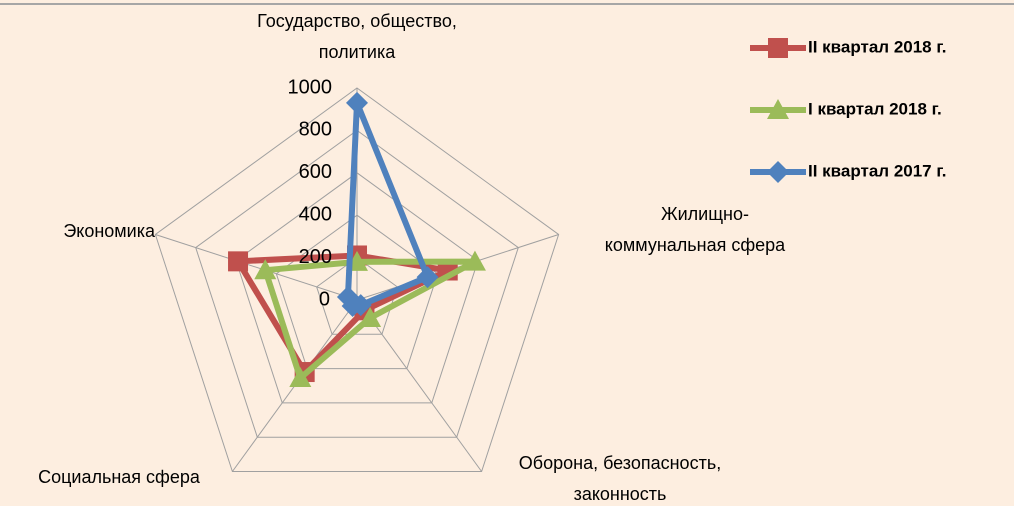 The image size is (1014, 506). Describe the element at coordinates (315, 130) in the screenshot. I see `tick-label: 800` at that location.